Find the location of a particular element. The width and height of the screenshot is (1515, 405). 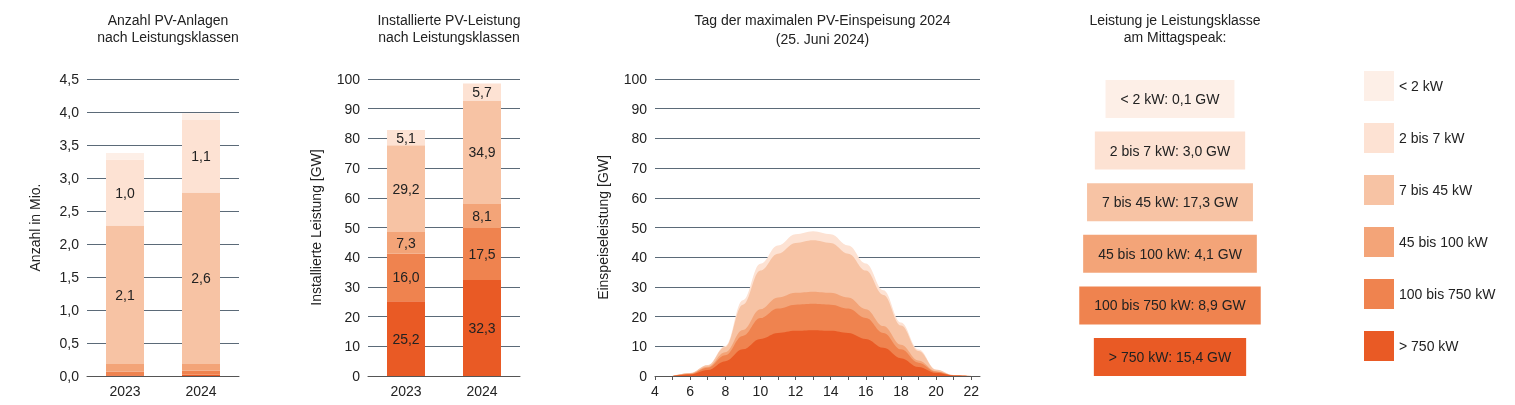

text: Leistung je Leistungsklasse am Mittagspeak: is located at coordinates (1175, 28).